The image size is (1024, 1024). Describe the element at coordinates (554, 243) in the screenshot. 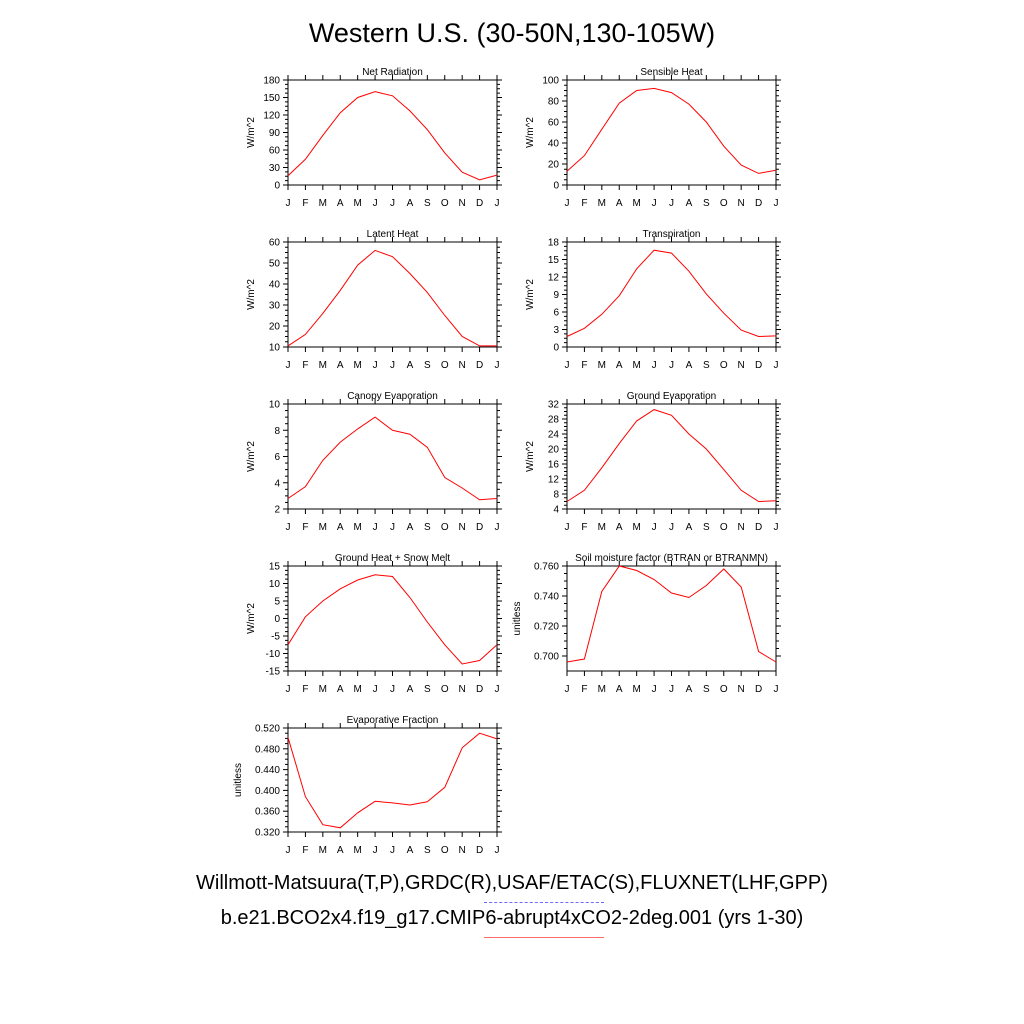

I see `y-tick-label: 18` at that location.